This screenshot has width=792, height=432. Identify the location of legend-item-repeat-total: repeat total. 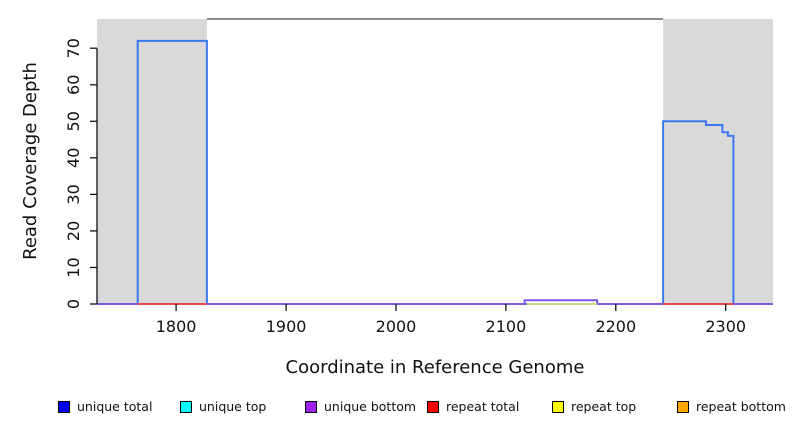
(473, 406).